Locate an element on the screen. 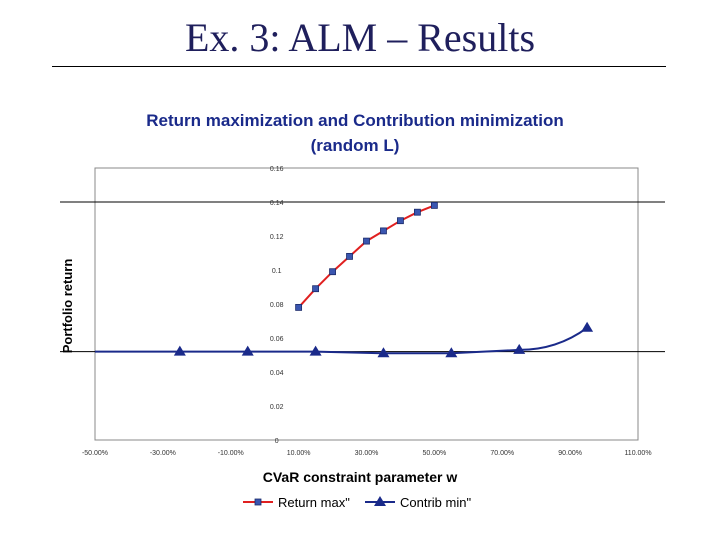 This screenshot has width=720, height=540. x-axis-label: CVaR constraint parameter w is located at coordinates (360, 477).